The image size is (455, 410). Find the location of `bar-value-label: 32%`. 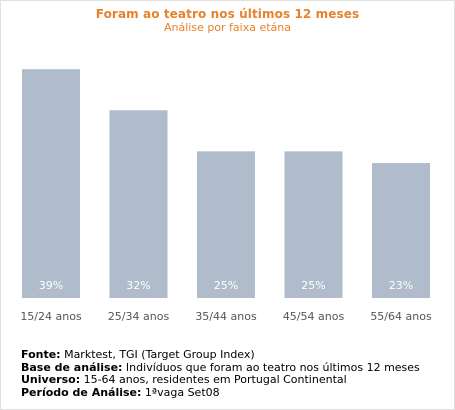

bar-value-label: 32% is located at coordinates (138, 285).